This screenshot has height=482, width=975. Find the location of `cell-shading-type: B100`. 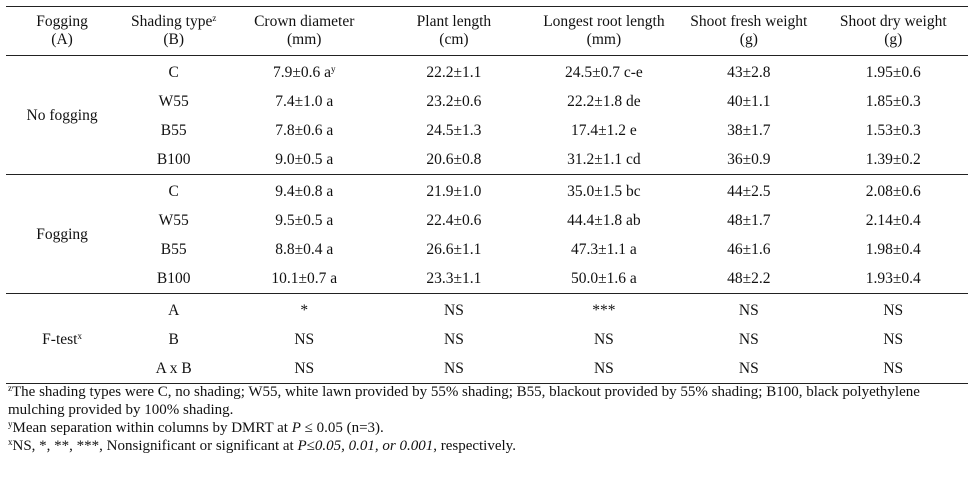

cell-shading-type: B100 is located at coordinates (174, 279).